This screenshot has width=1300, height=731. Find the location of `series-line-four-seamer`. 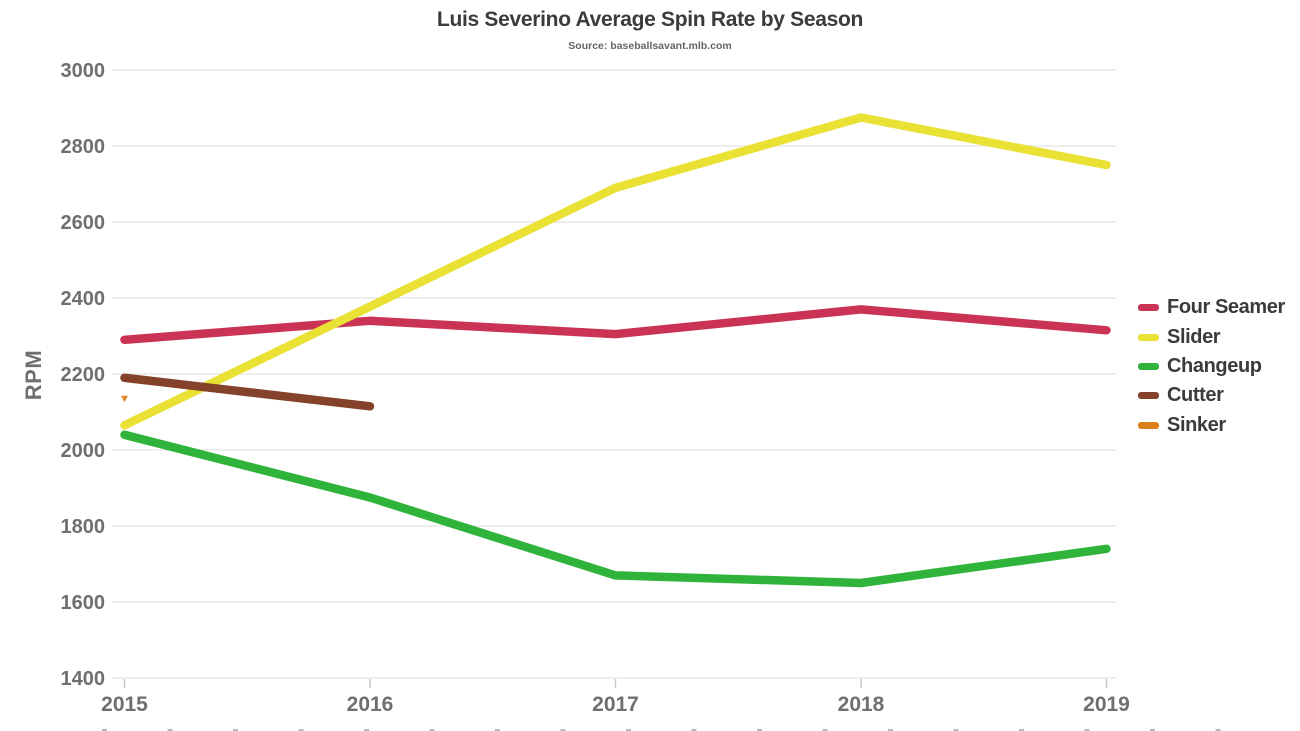

series-line-four-seamer is located at coordinates (615, 325).